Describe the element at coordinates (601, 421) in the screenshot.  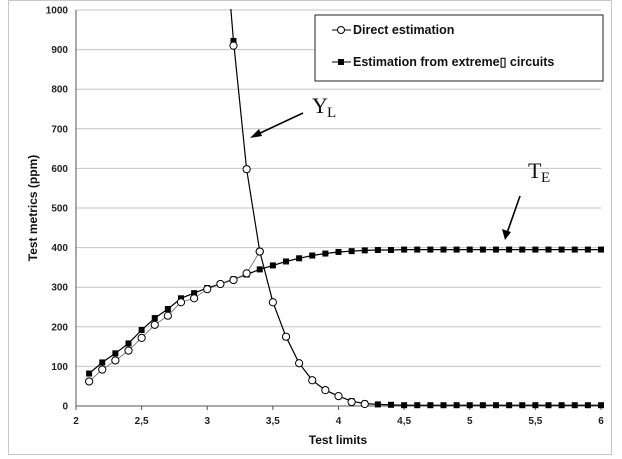
I see `x-tick-label: 6` at that location.